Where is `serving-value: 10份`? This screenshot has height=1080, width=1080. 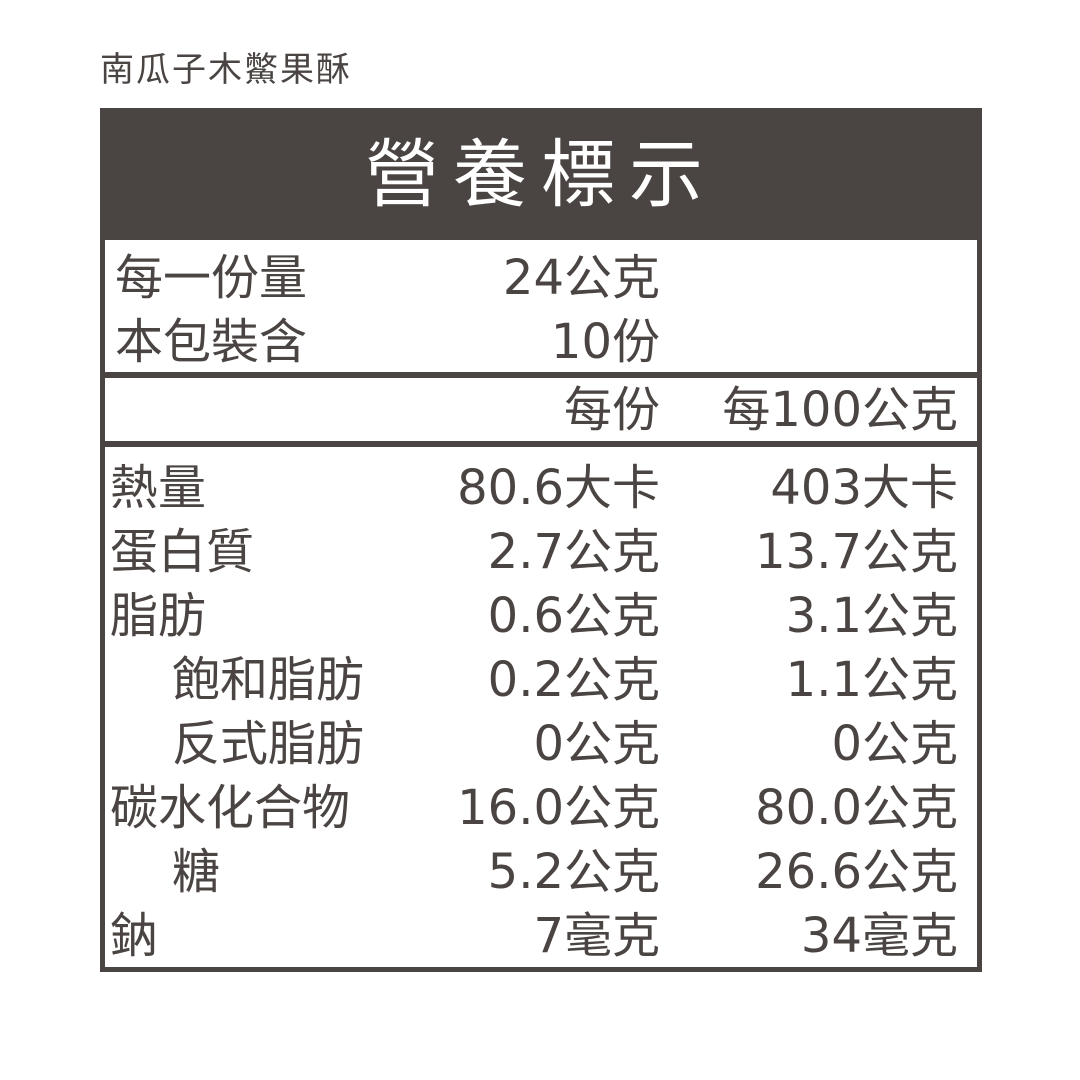 serving-value: 10份 is located at coordinates (605, 342).